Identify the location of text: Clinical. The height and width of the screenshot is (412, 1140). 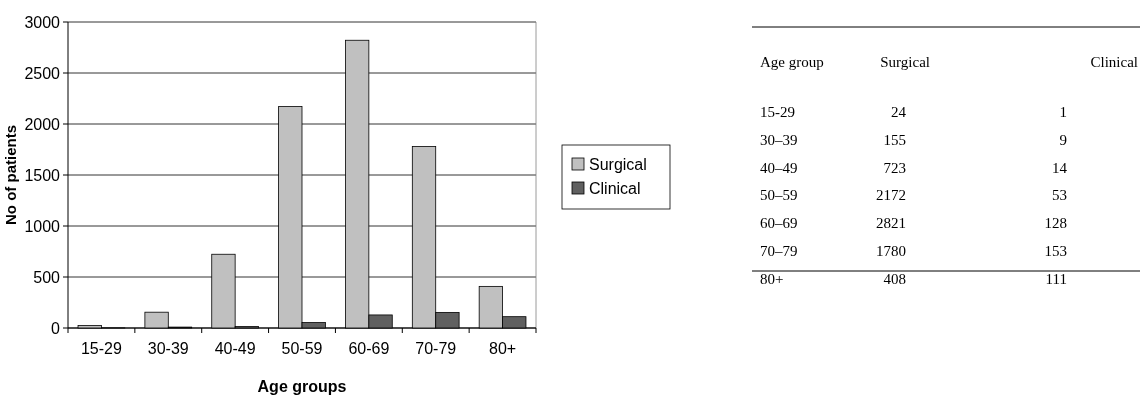
(1114, 62).